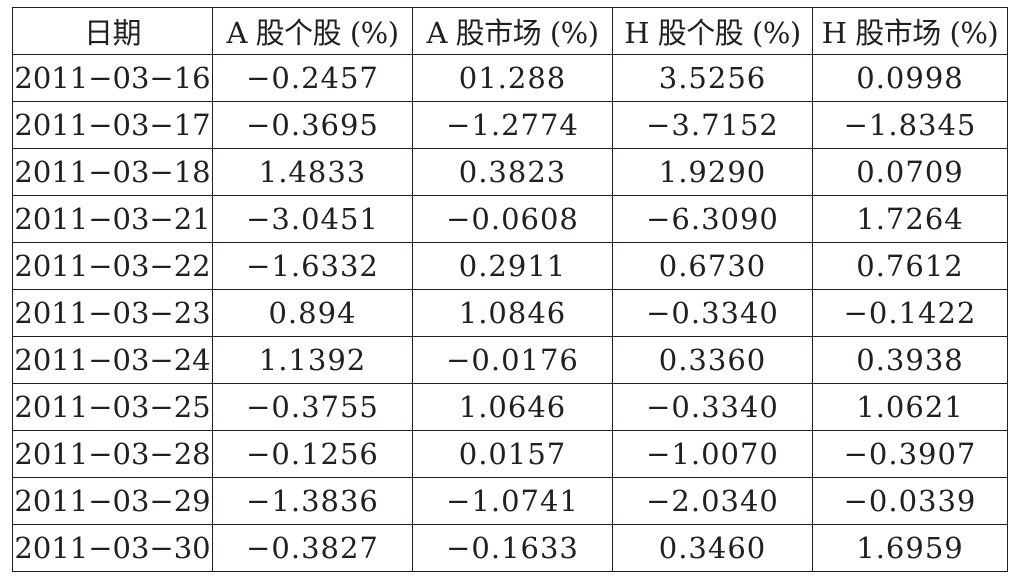  Describe the element at coordinates (312, 78) in the screenshot. I see `a-share-stock-cell: −0.2457` at that location.